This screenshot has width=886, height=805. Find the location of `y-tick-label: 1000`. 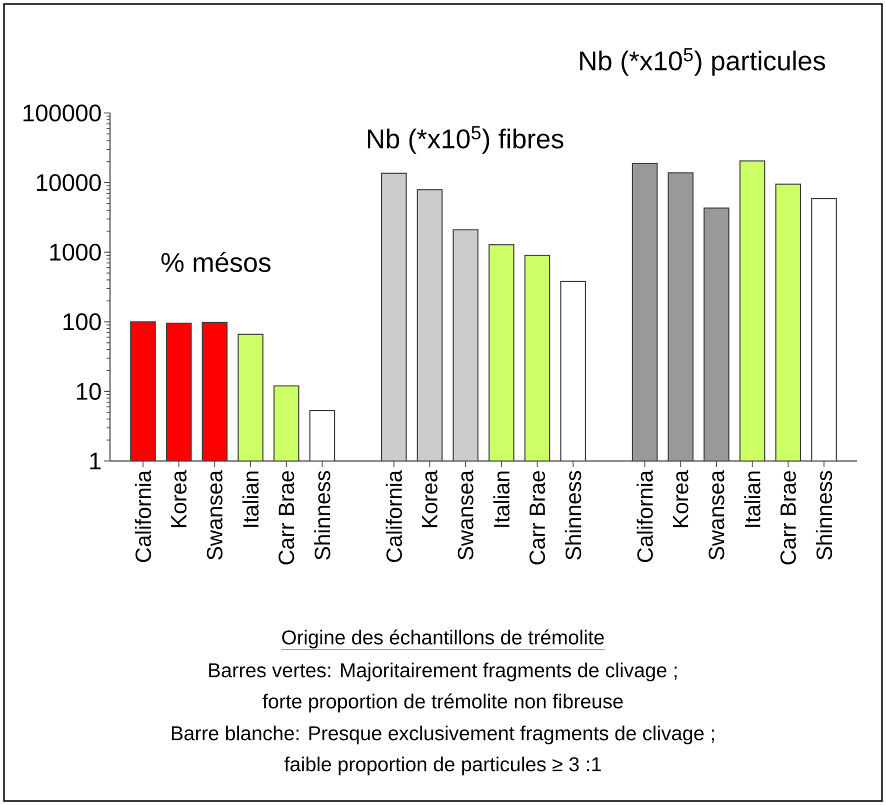

y-tick-label: 1000 is located at coordinates (75, 252).